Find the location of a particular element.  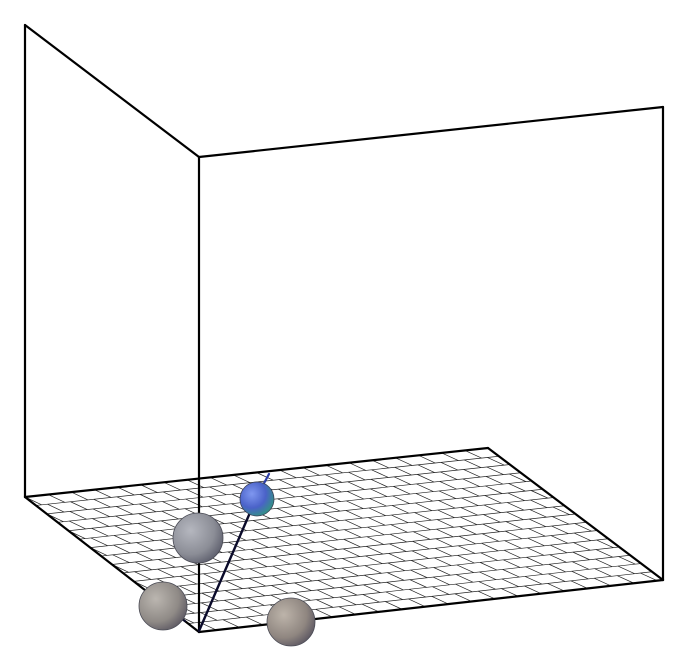

sphere-gray-right is located at coordinates (291, 622).